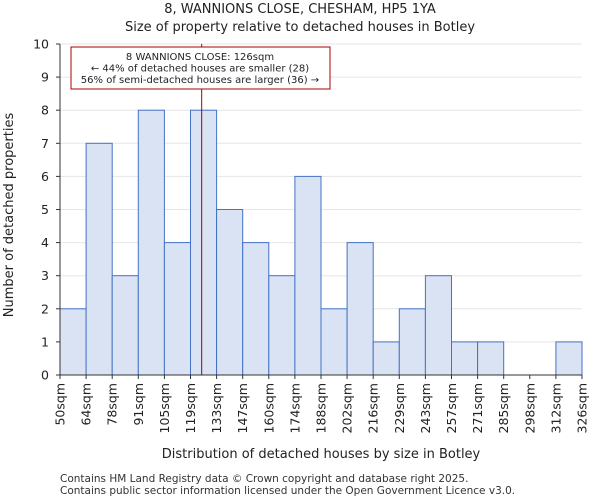  I want to click on bar-257sqm, so click(465, 358).